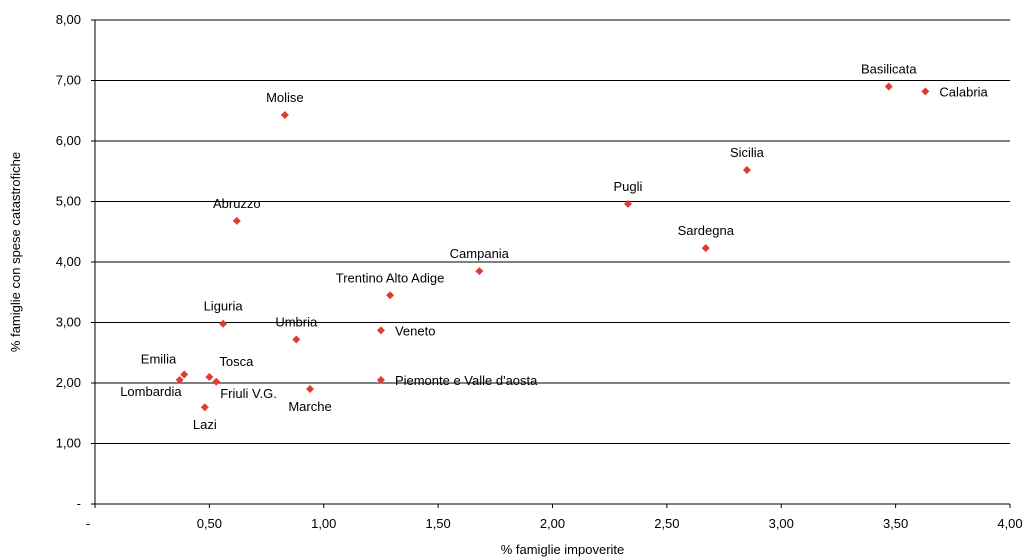 The image size is (1026, 560). I want to click on y-tick-label: 4,00, so click(68, 261).